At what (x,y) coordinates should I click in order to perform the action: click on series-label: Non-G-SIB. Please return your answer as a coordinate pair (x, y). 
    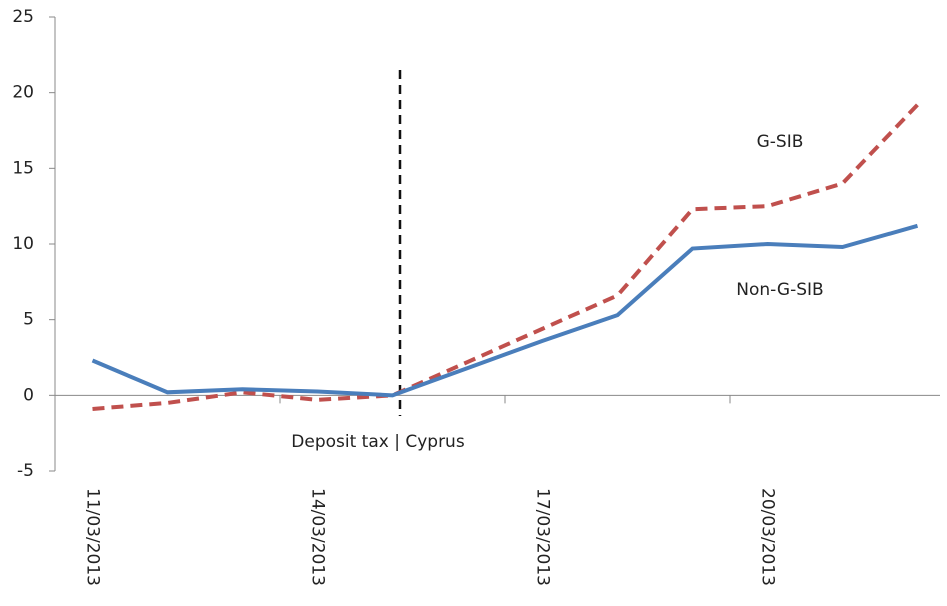
    Looking at the image, I should click on (779, 290).